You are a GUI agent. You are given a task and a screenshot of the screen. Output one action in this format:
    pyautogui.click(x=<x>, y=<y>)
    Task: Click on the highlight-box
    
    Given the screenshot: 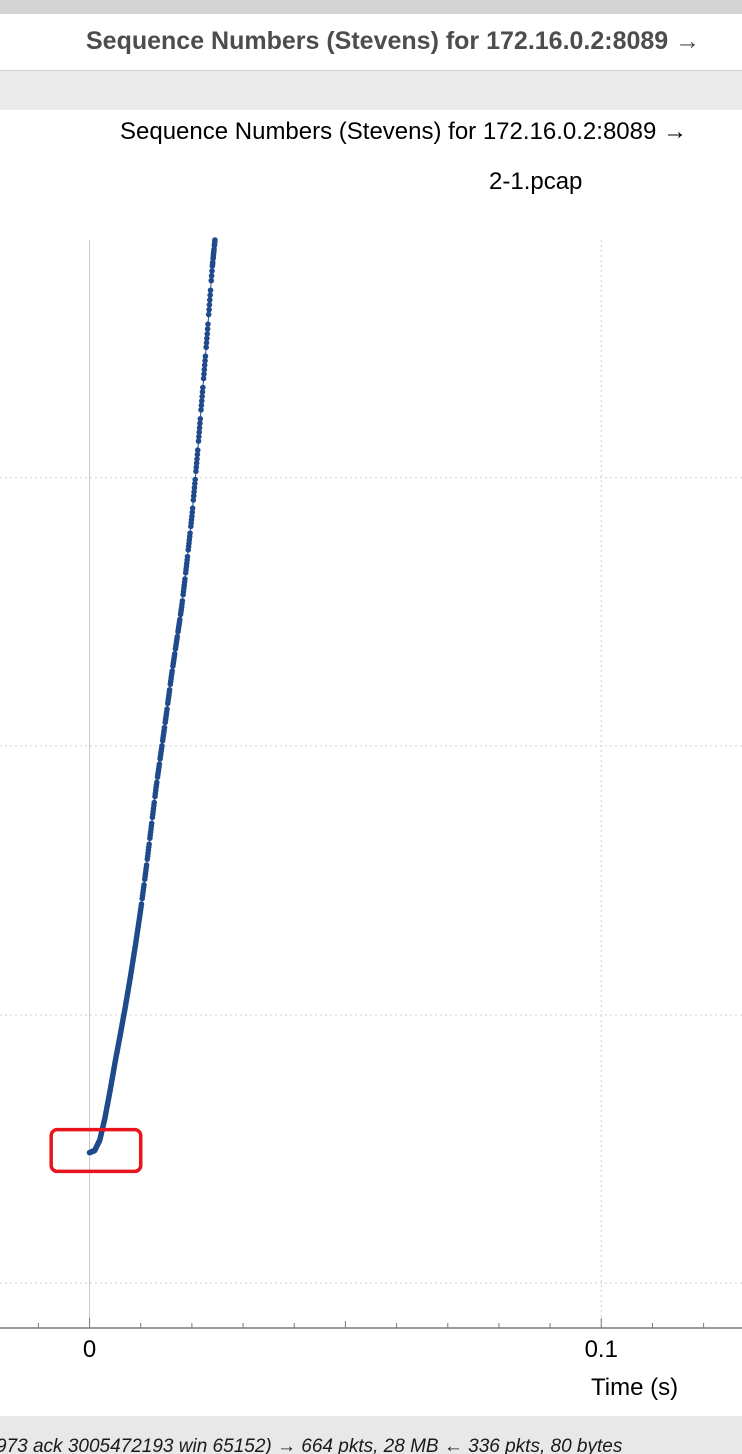 What is the action you would take?
    pyautogui.click(x=96, y=1150)
    